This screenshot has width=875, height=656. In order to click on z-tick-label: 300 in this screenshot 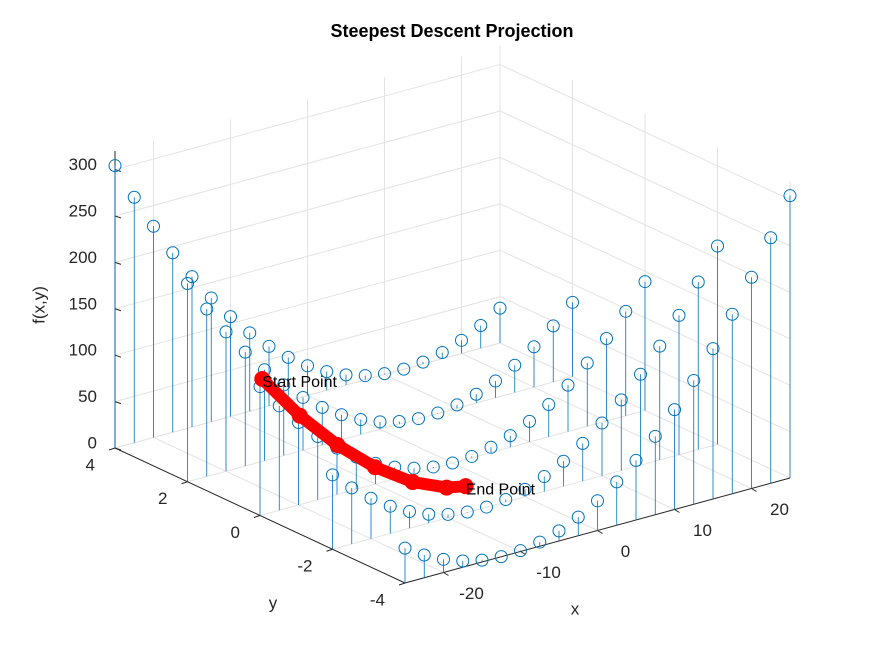, I will do `click(83, 164)`.